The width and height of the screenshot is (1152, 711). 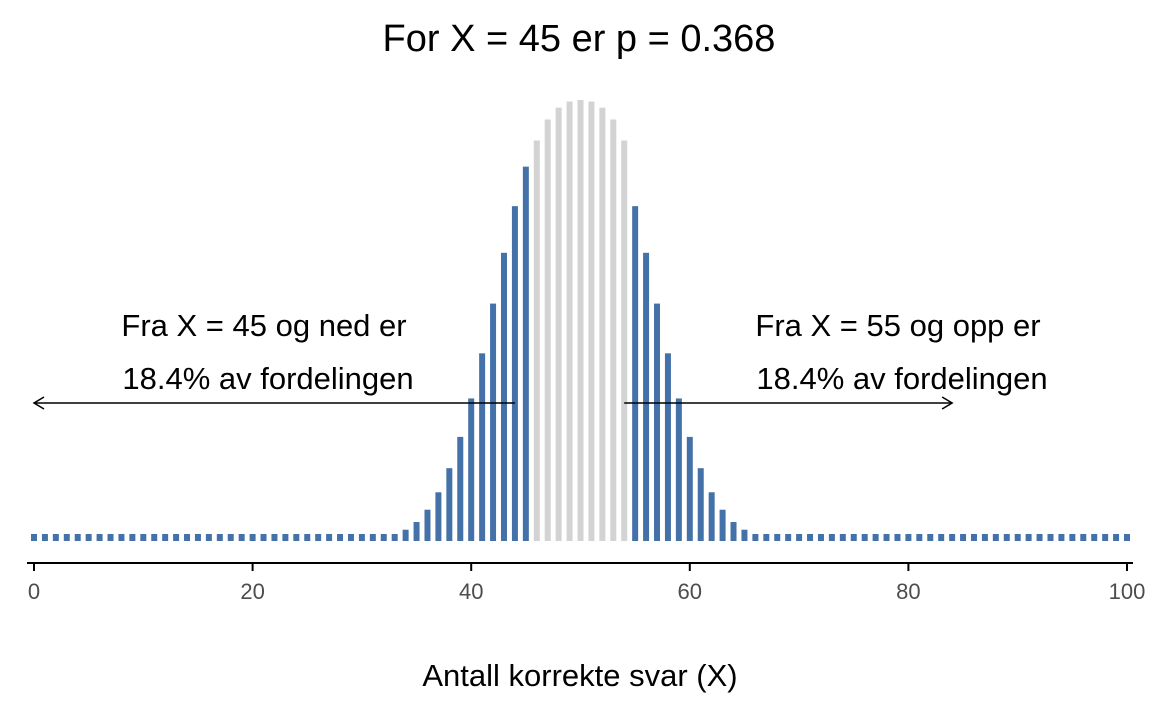 I want to click on right-arrow, so click(x=789, y=403).